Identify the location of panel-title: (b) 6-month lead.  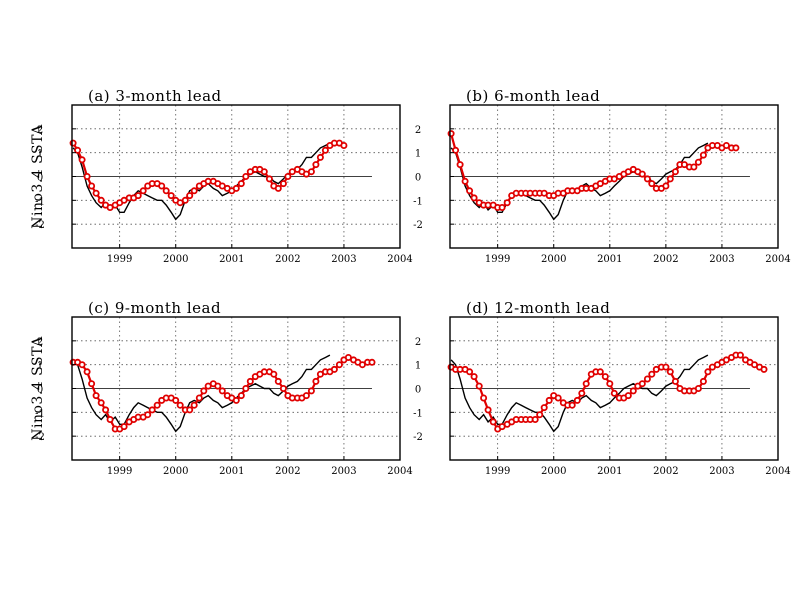
(533, 96).